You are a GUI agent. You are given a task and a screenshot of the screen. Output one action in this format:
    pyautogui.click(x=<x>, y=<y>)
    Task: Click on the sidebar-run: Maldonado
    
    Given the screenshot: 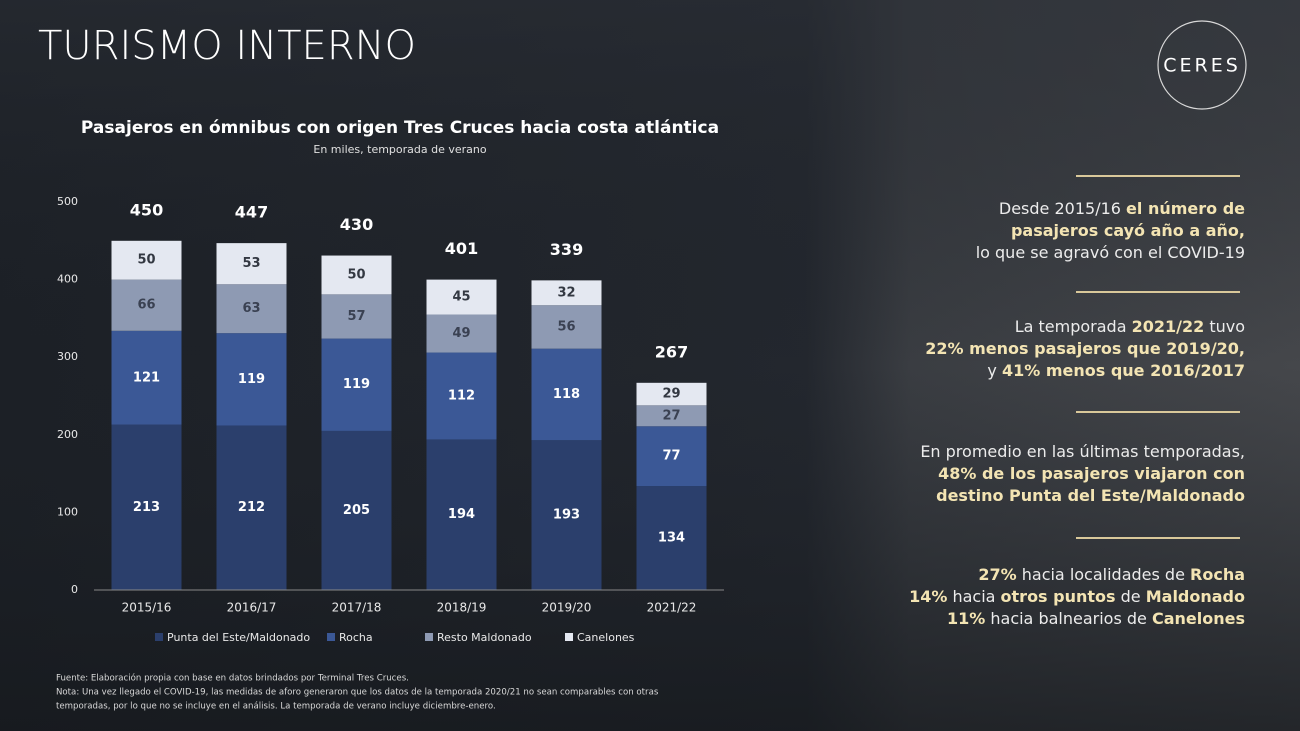 What is the action you would take?
    pyautogui.click(x=1195, y=596)
    